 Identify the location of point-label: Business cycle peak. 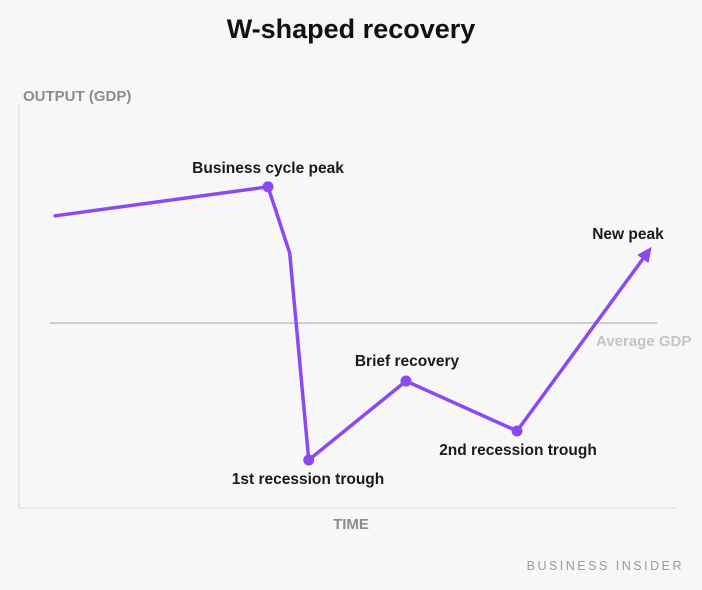
(268, 168).